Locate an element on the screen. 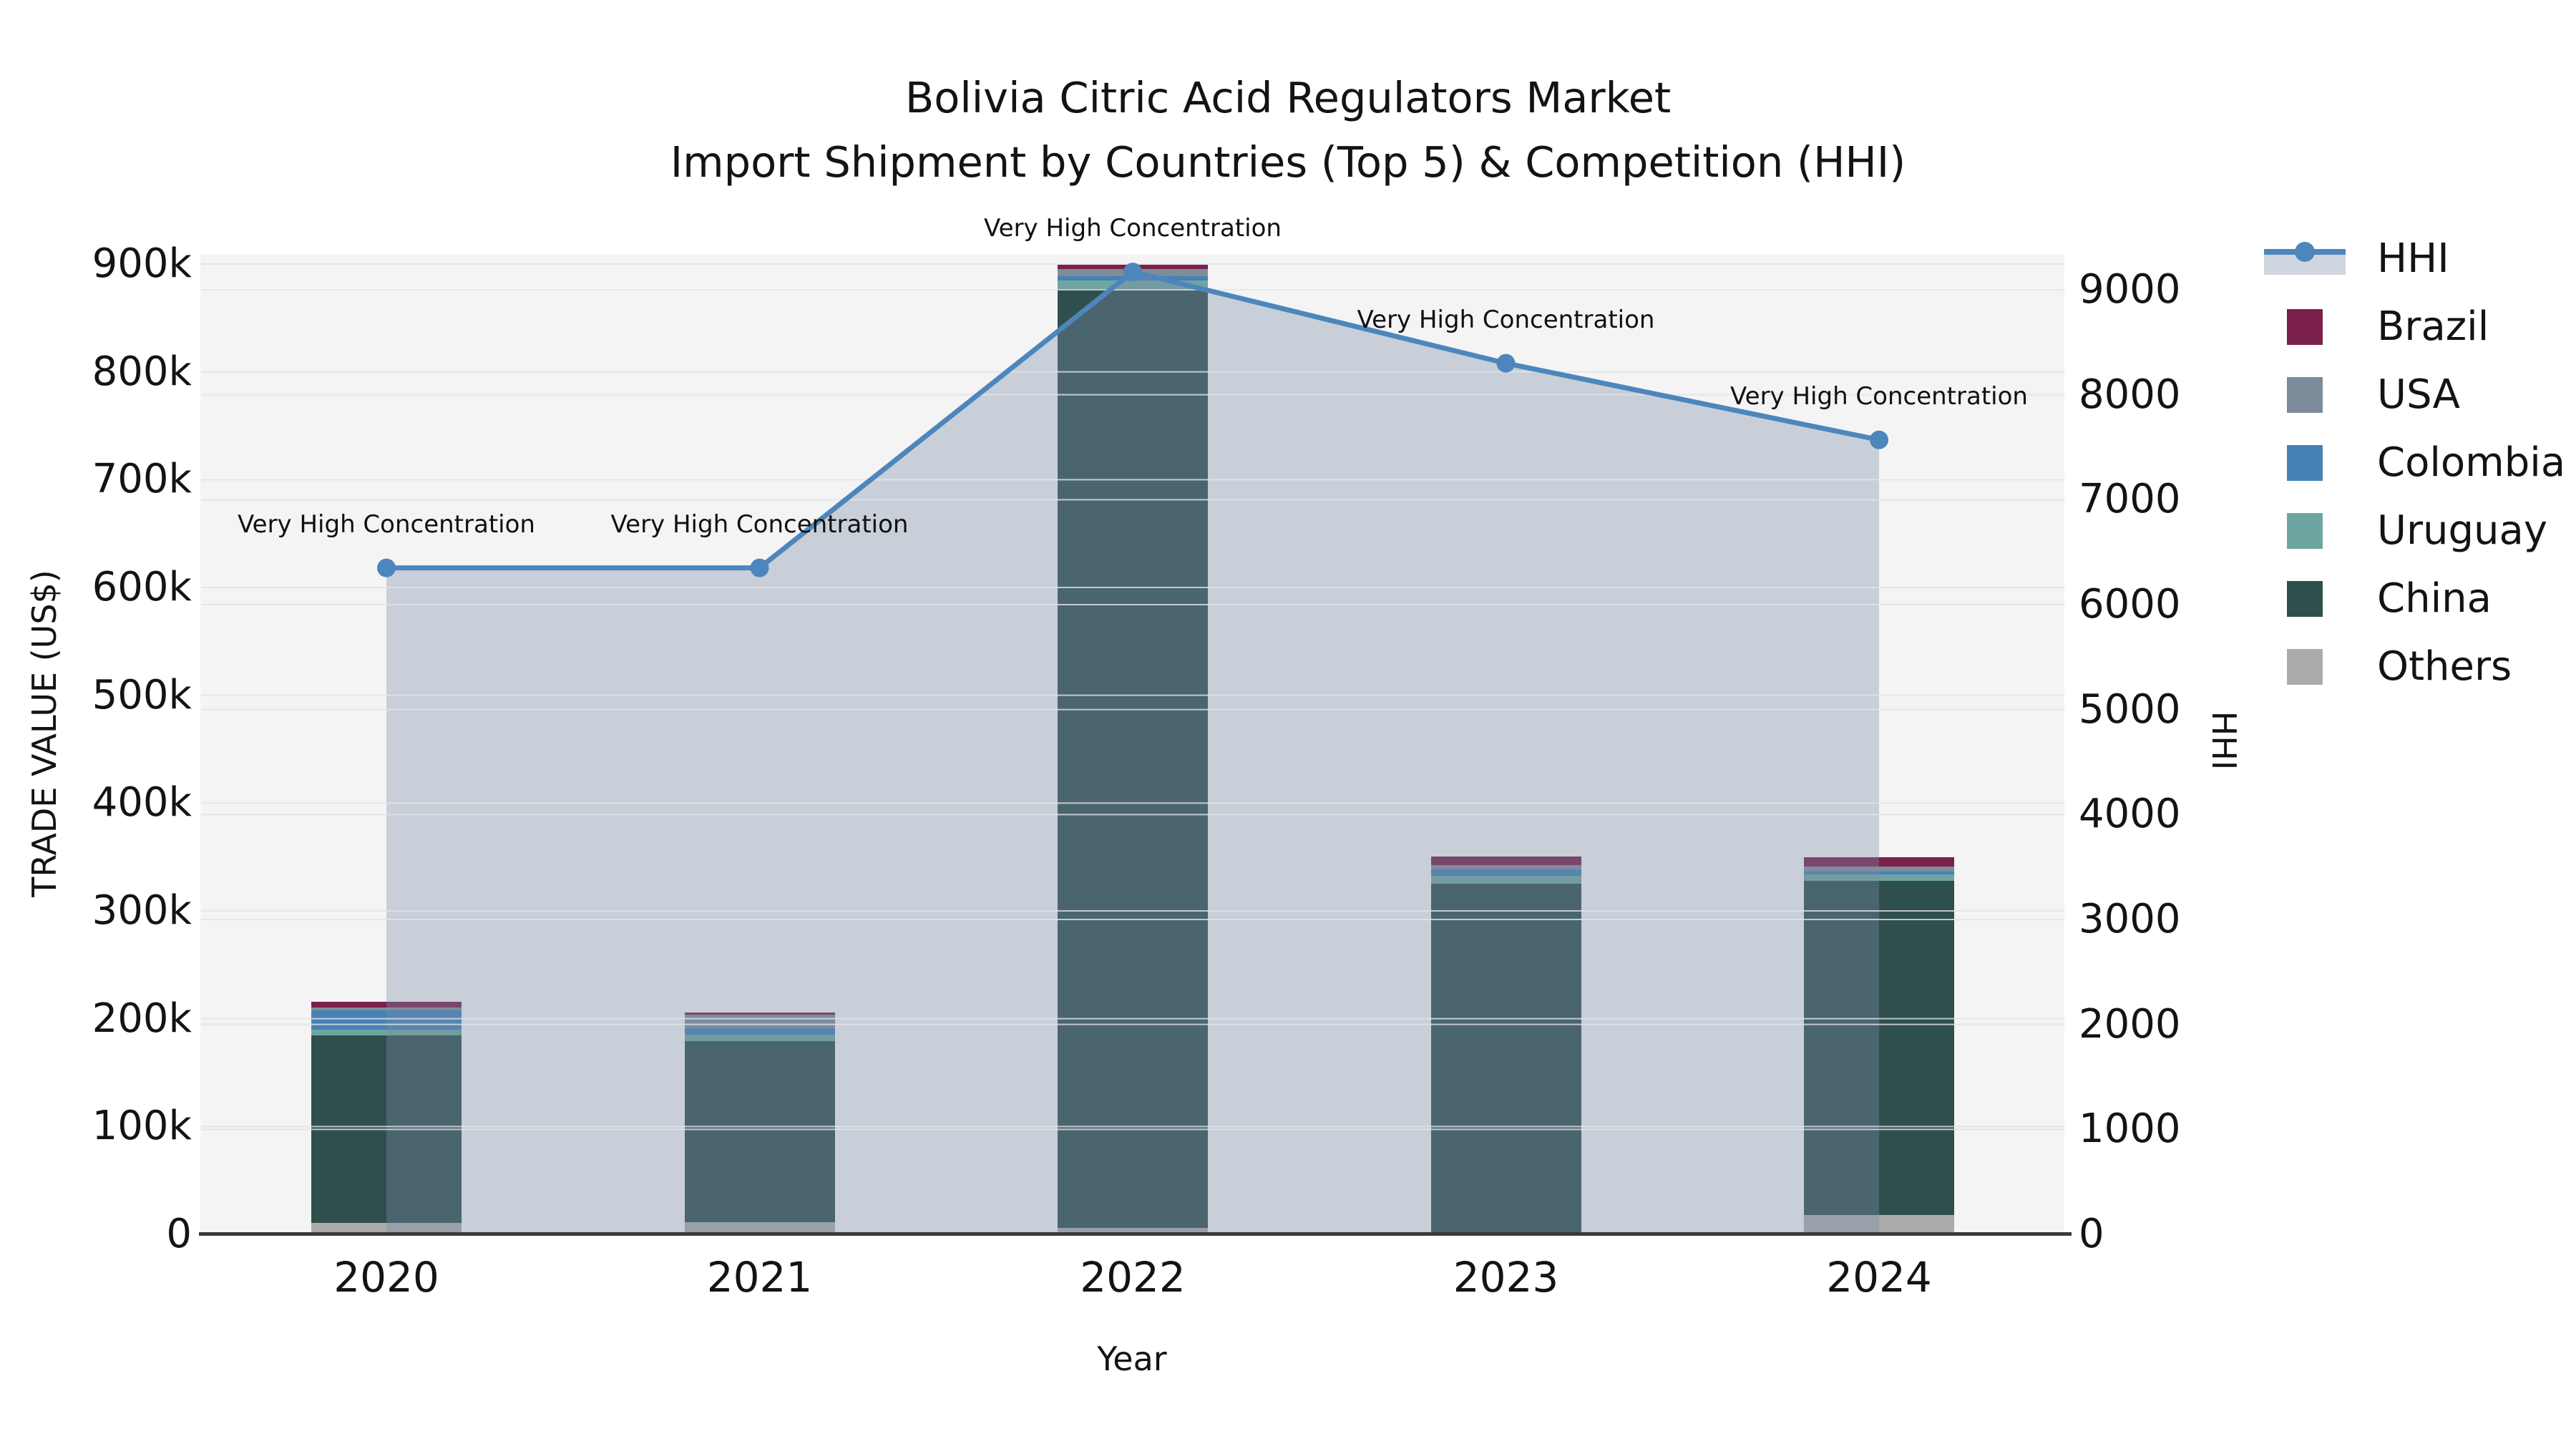 The width and height of the screenshot is (2576, 1449). legend-label: HHI is located at coordinates (2413, 258).